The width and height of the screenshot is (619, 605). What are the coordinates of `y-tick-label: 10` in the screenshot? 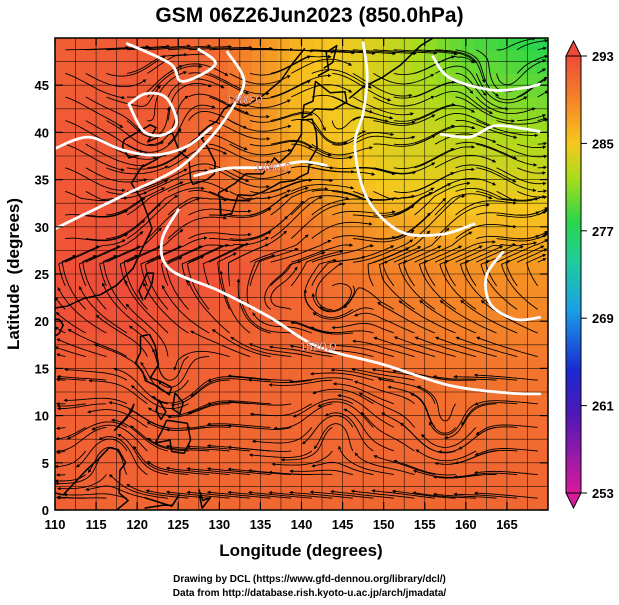 It's located at (42, 416).